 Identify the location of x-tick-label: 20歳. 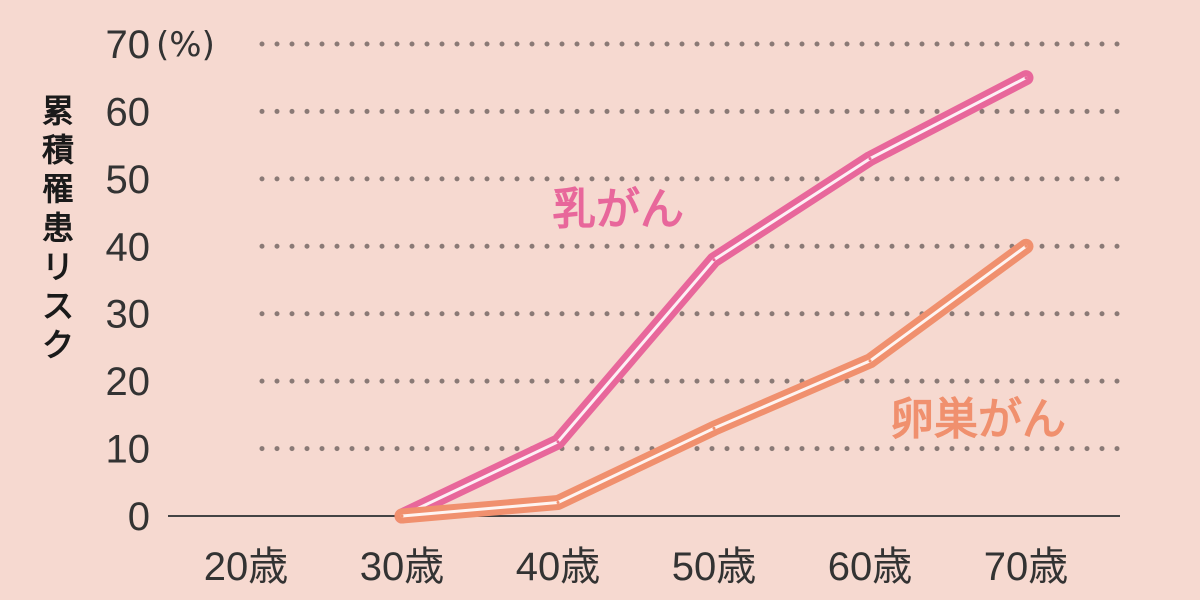
(246, 567).